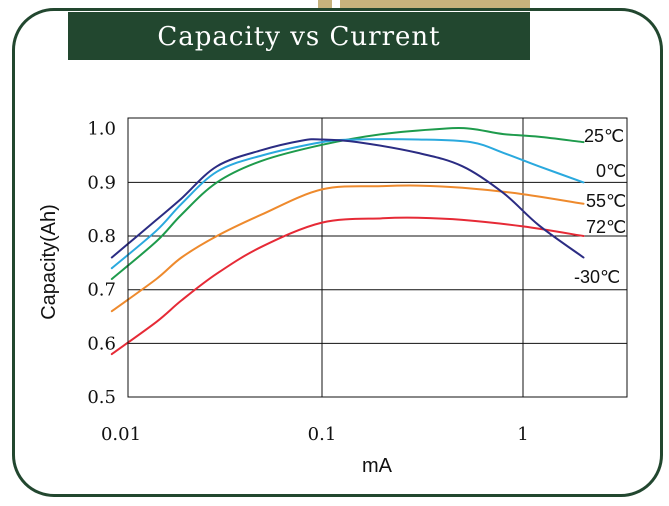 The width and height of the screenshot is (669, 506). Describe the element at coordinates (322, 434) in the screenshot. I see `x-tick-label: 0.1` at that location.